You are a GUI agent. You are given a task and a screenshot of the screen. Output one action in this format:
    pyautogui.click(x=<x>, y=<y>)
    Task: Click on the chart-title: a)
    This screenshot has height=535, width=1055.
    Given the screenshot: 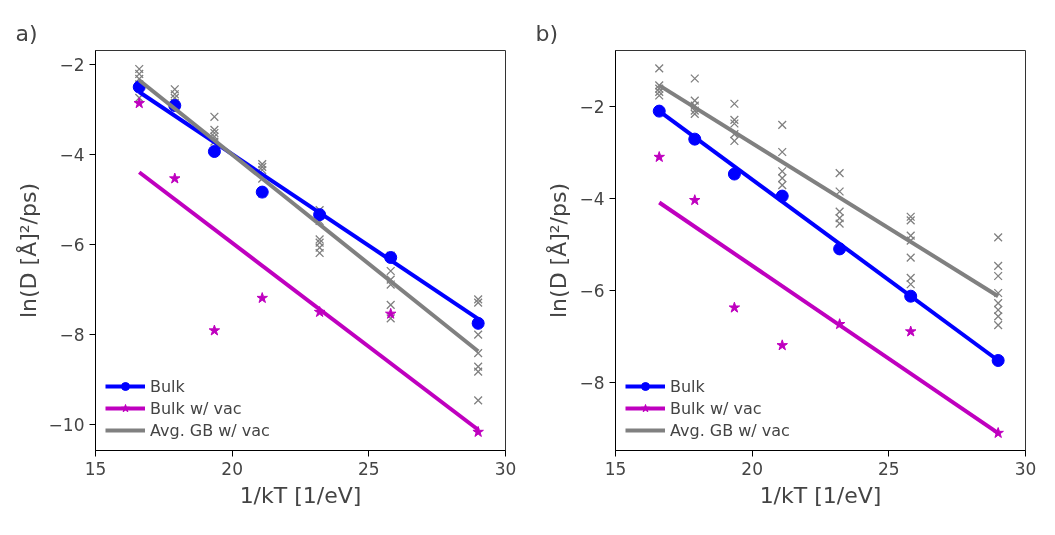 What is the action you would take?
    pyautogui.click(x=26, y=33)
    